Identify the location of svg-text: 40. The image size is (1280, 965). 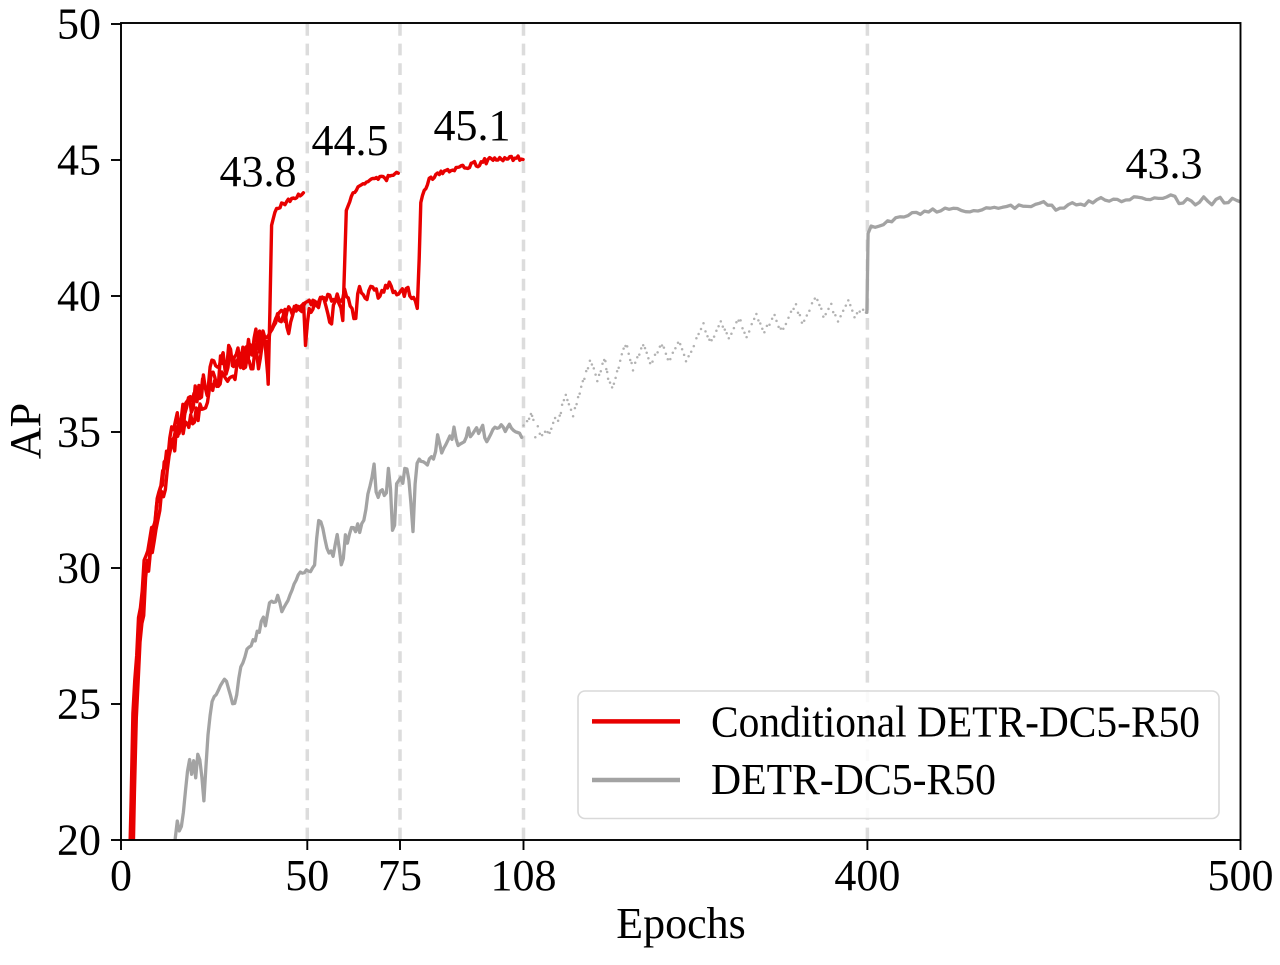
(79, 296).